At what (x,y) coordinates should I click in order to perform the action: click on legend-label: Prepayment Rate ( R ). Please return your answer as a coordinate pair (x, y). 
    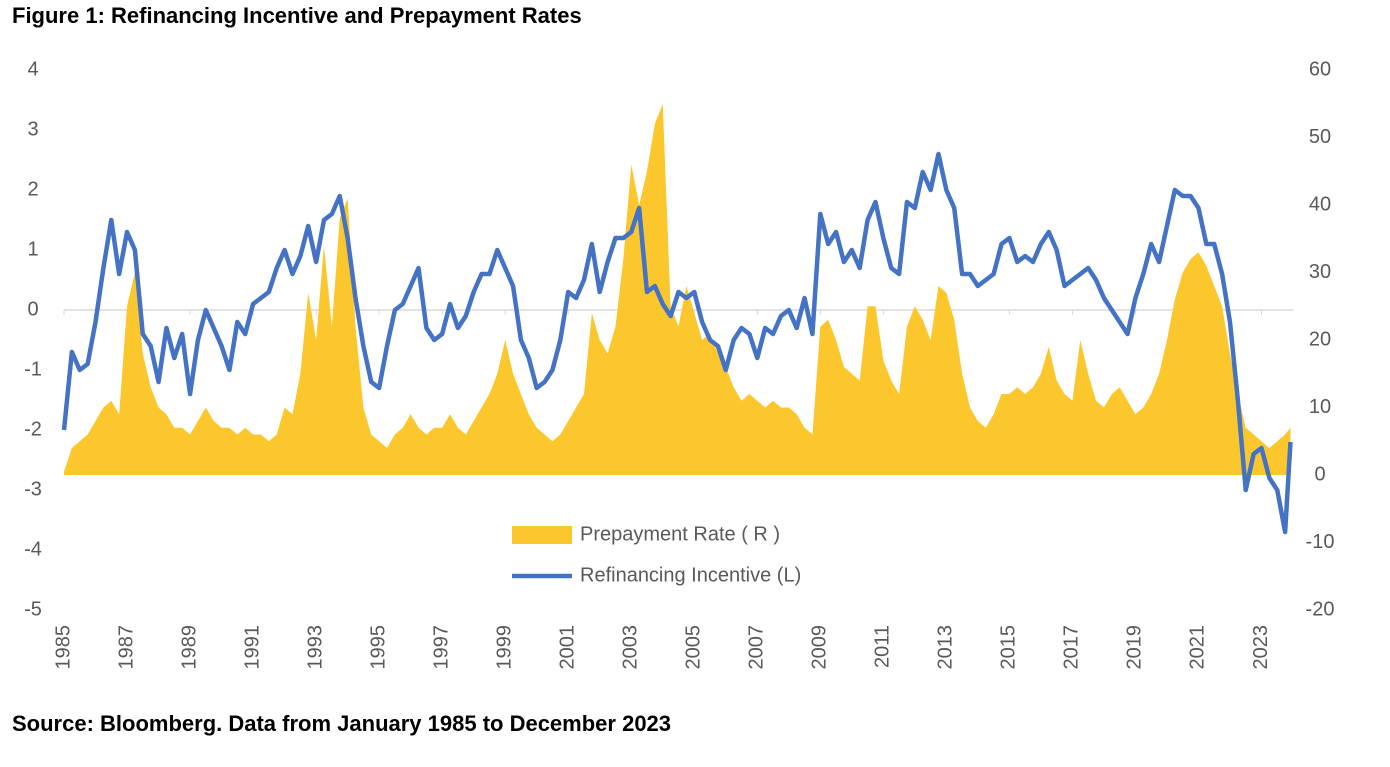
    Looking at the image, I should click on (680, 534).